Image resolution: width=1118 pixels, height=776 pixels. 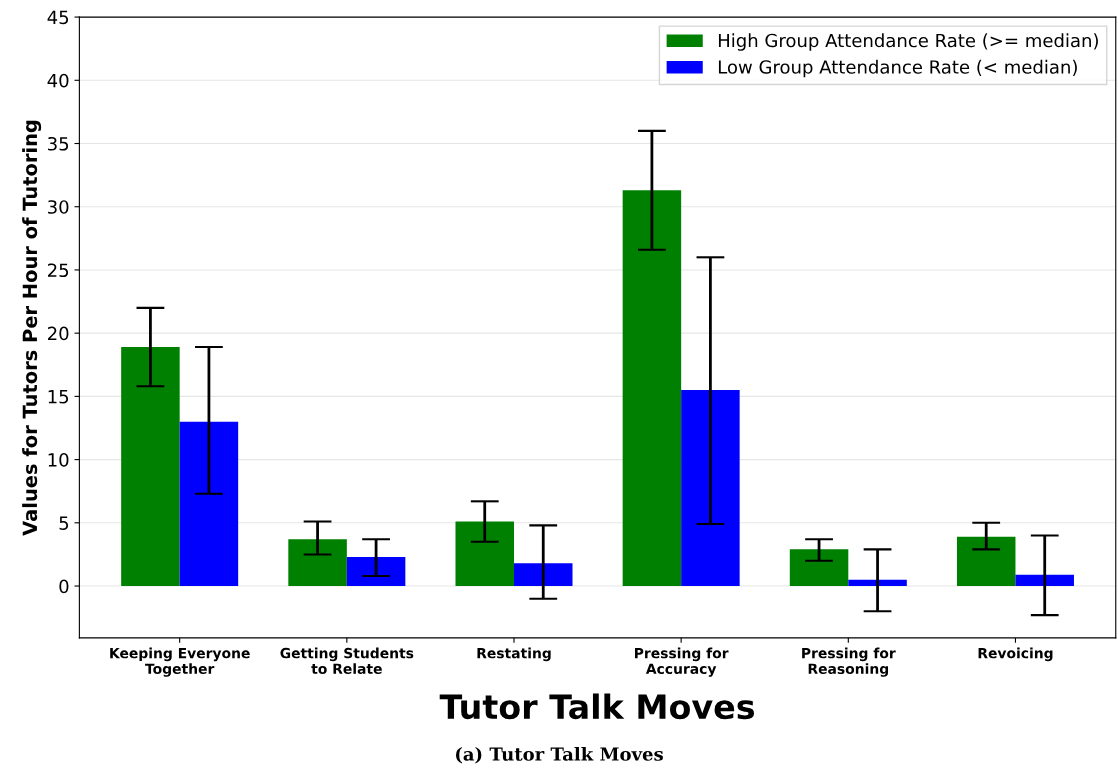 I want to click on legend-label: High Group Attendance Rate (>= median), so click(x=908, y=42).